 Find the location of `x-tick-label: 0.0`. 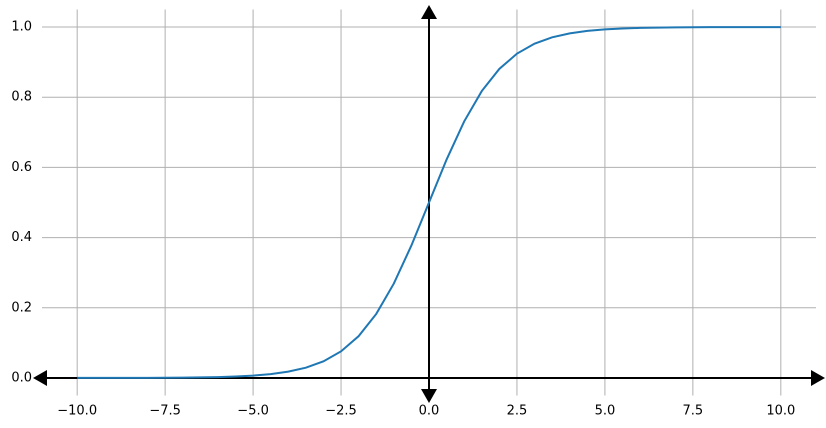

x-tick-label: 0.0 is located at coordinates (429, 411).